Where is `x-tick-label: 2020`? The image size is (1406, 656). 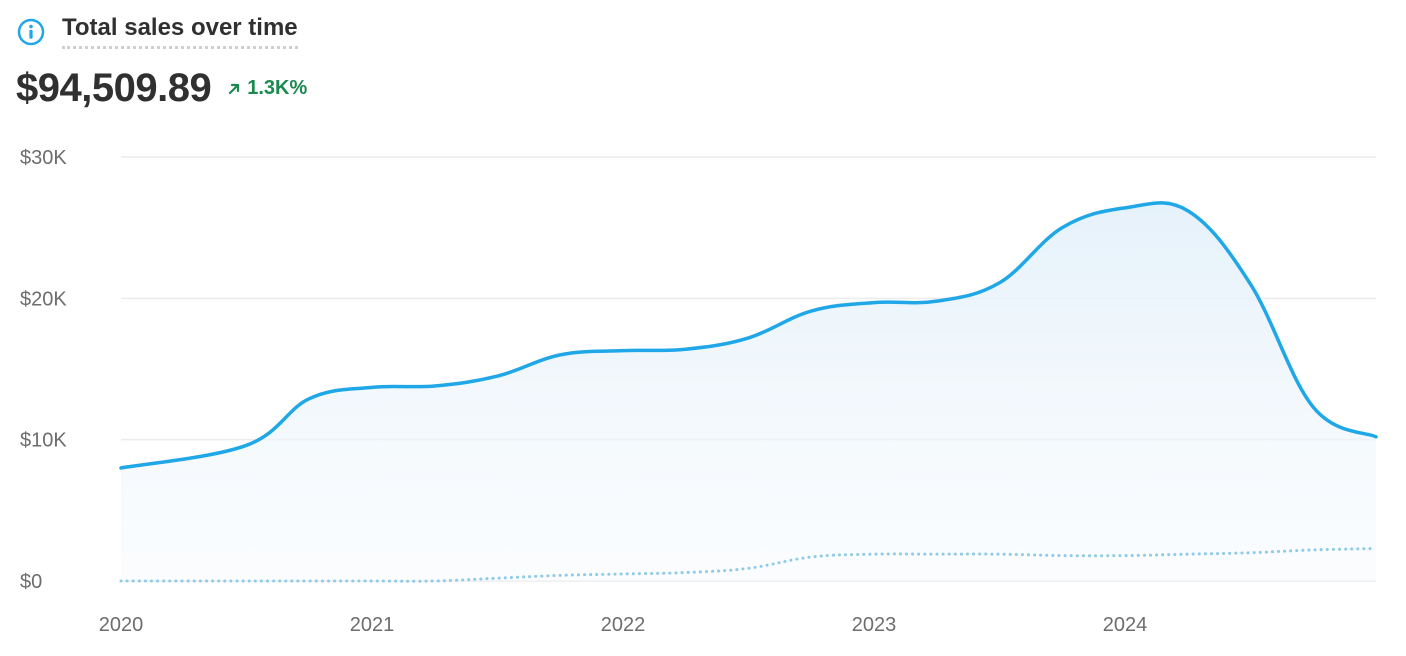
x-tick-label: 2020 is located at coordinates (121, 625).